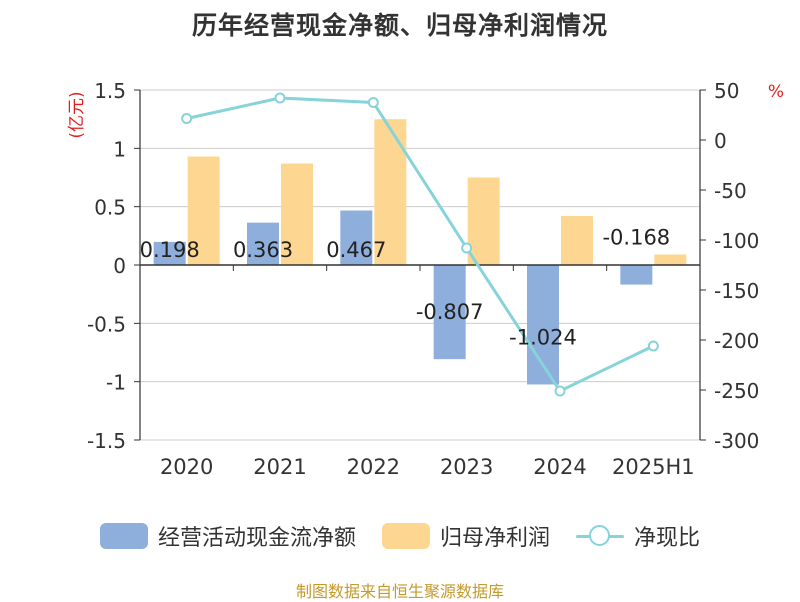 This screenshot has width=800, height=602. I want to click on x-axis-tick-label: 2024, so click(559, 467).